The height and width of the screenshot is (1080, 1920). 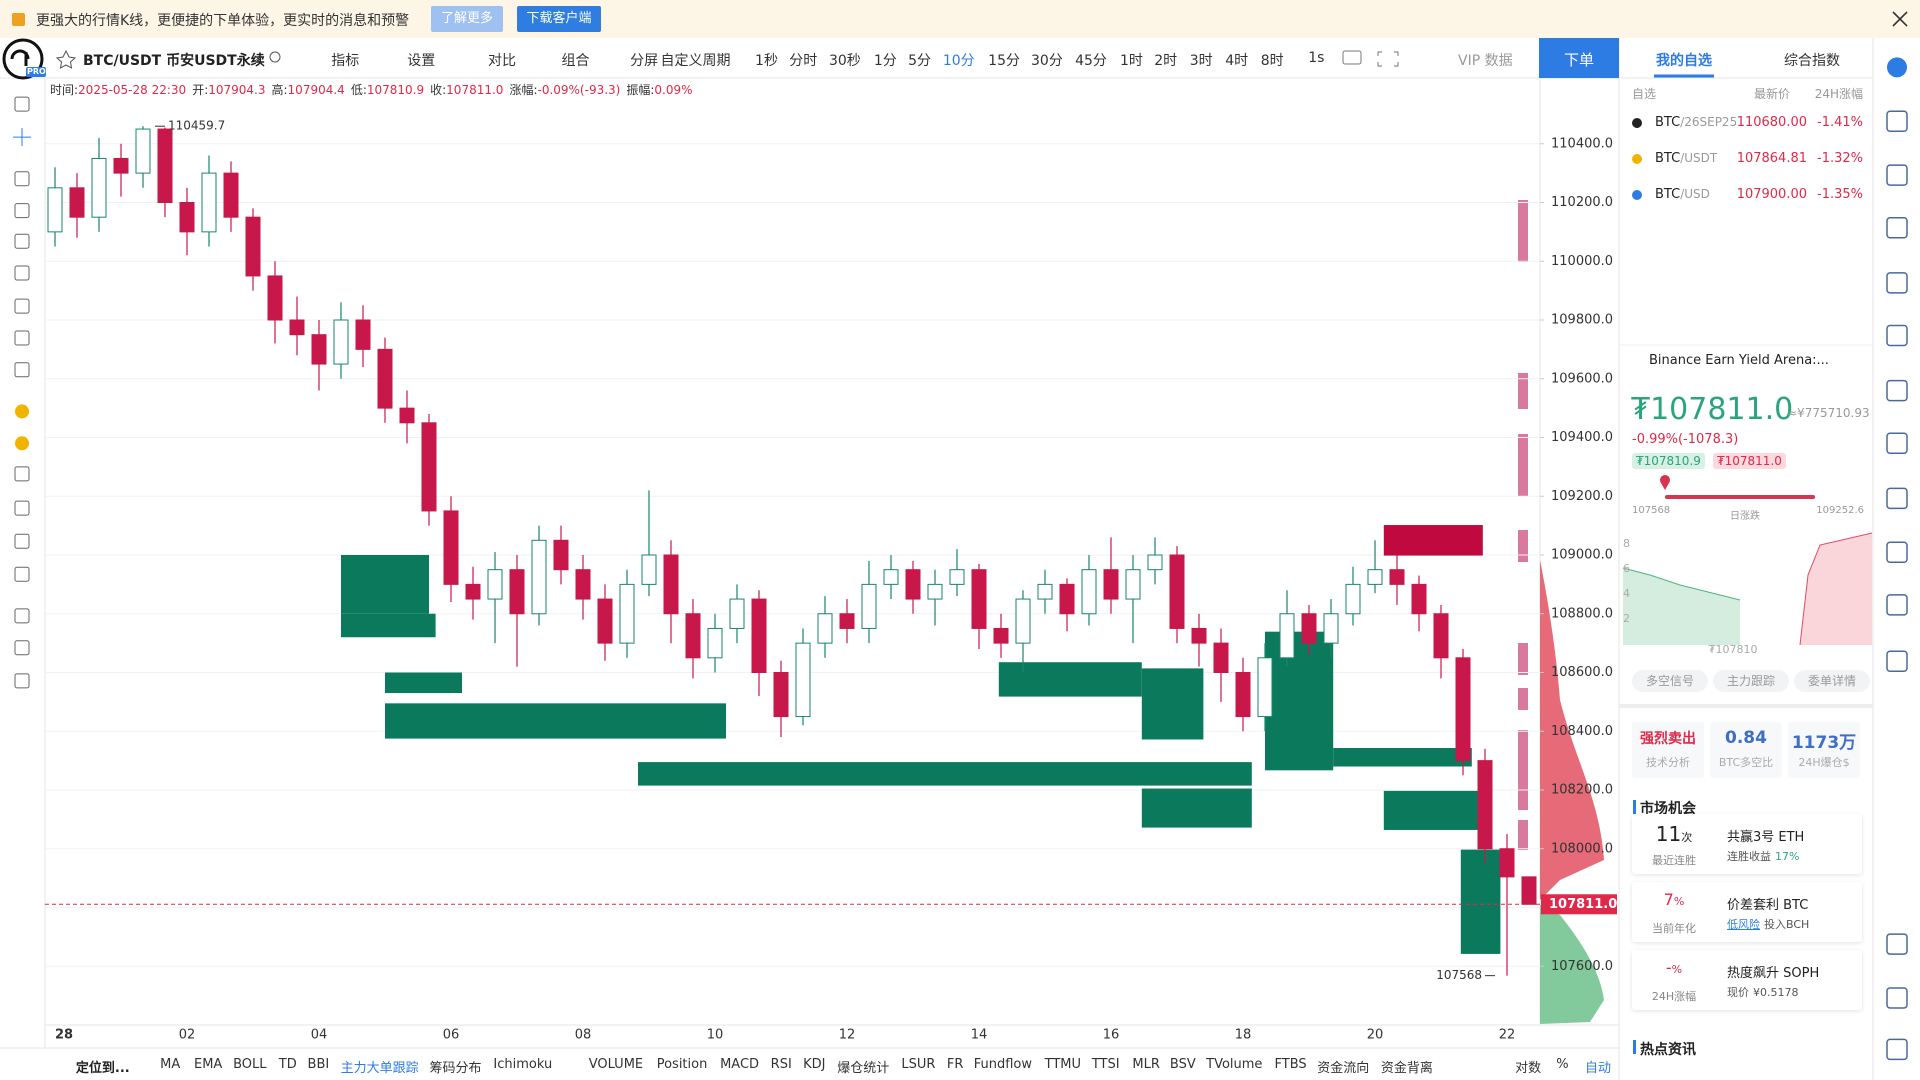 I want to click on indicator-option: 主力大单跟踪, so click(x=379, y=1068).